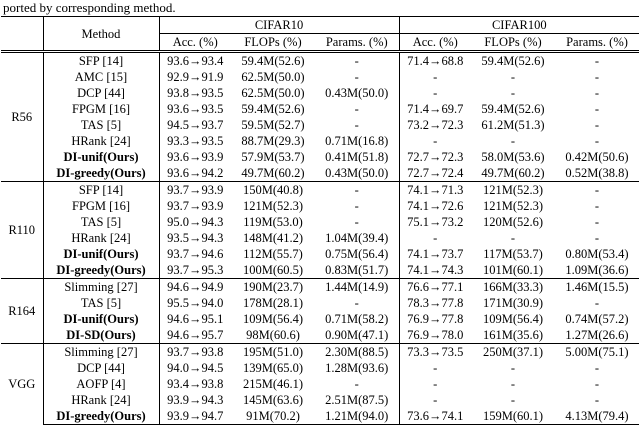  What do you see at coordinates (513, 351) in the screenshot?
I see `value-cell: 250M(37.1)` at bounding box center [513, 351].